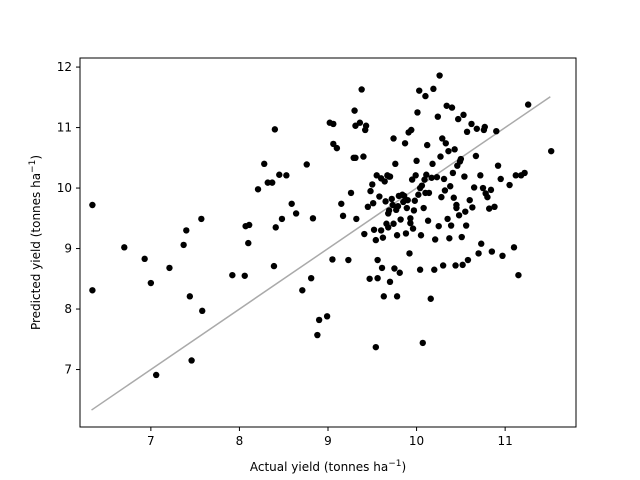  I want to click on y-tick-label: 11, so click(64, 128).